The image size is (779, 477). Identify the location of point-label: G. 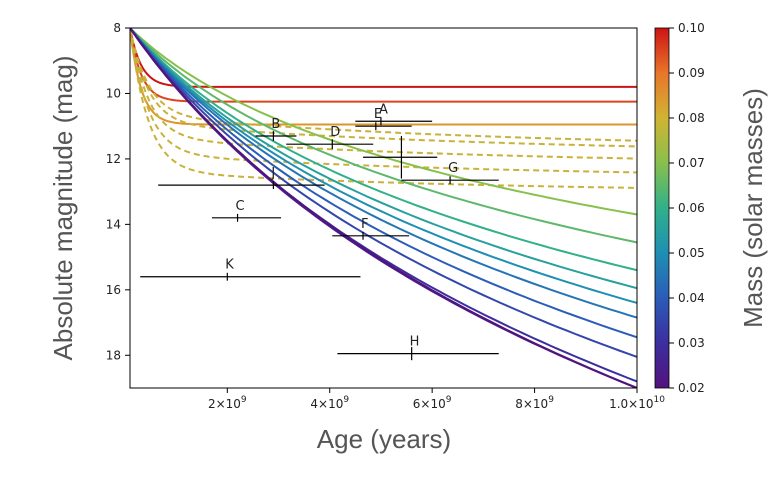
(453, 168).